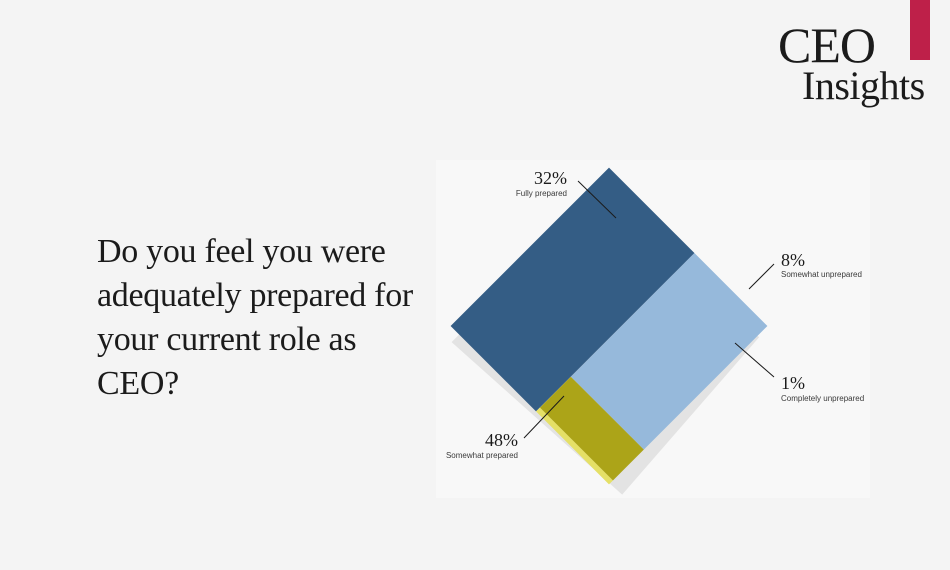  Describe the element at coordinates (821, 274) in the screenshot. I see `category-label-somewhat-unprepared: Somewhat unprepared` at that location.